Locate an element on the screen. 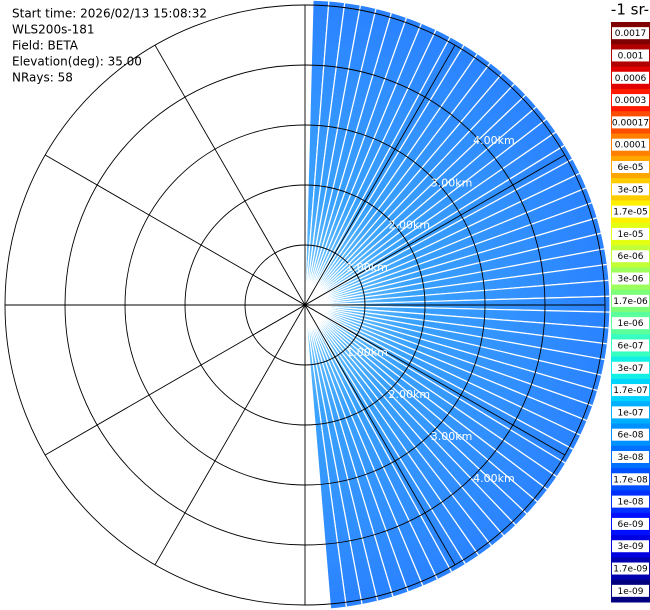 The height and width of the screenshot is (610, 650). colorbar-label: 1e-05 is located at coordinates (631, 235).